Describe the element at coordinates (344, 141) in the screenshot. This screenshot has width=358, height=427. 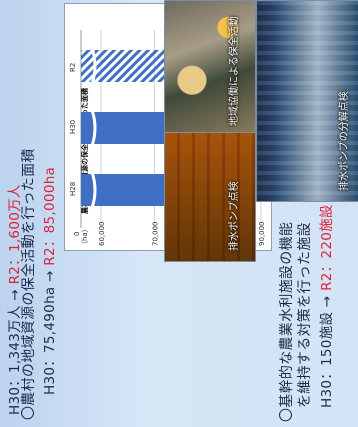
I see `photo-disassembly-caption: 排水ポンプの分解点検` at that location.